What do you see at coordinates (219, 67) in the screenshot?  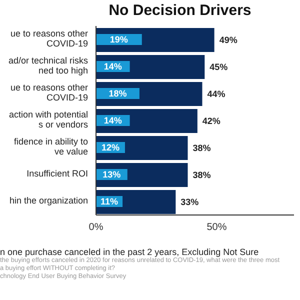 I see `data-label: 45%` at bounding box center [219, 67].